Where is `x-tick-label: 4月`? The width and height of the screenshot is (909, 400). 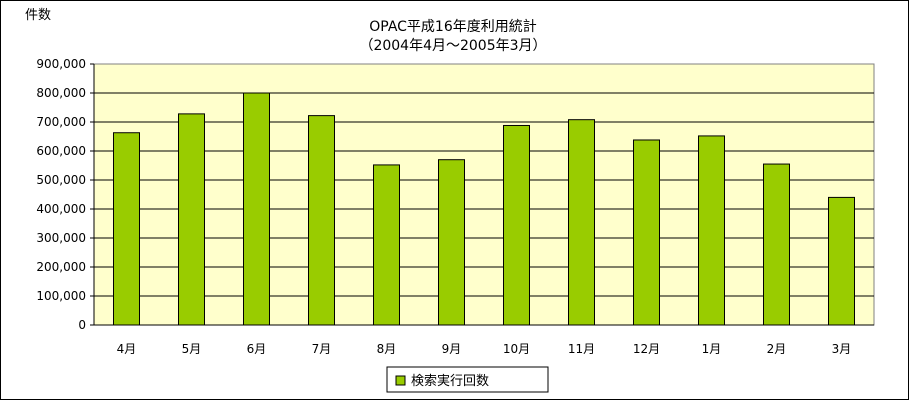
x-tick-label: 4月 is located at coordinates (127, 349).